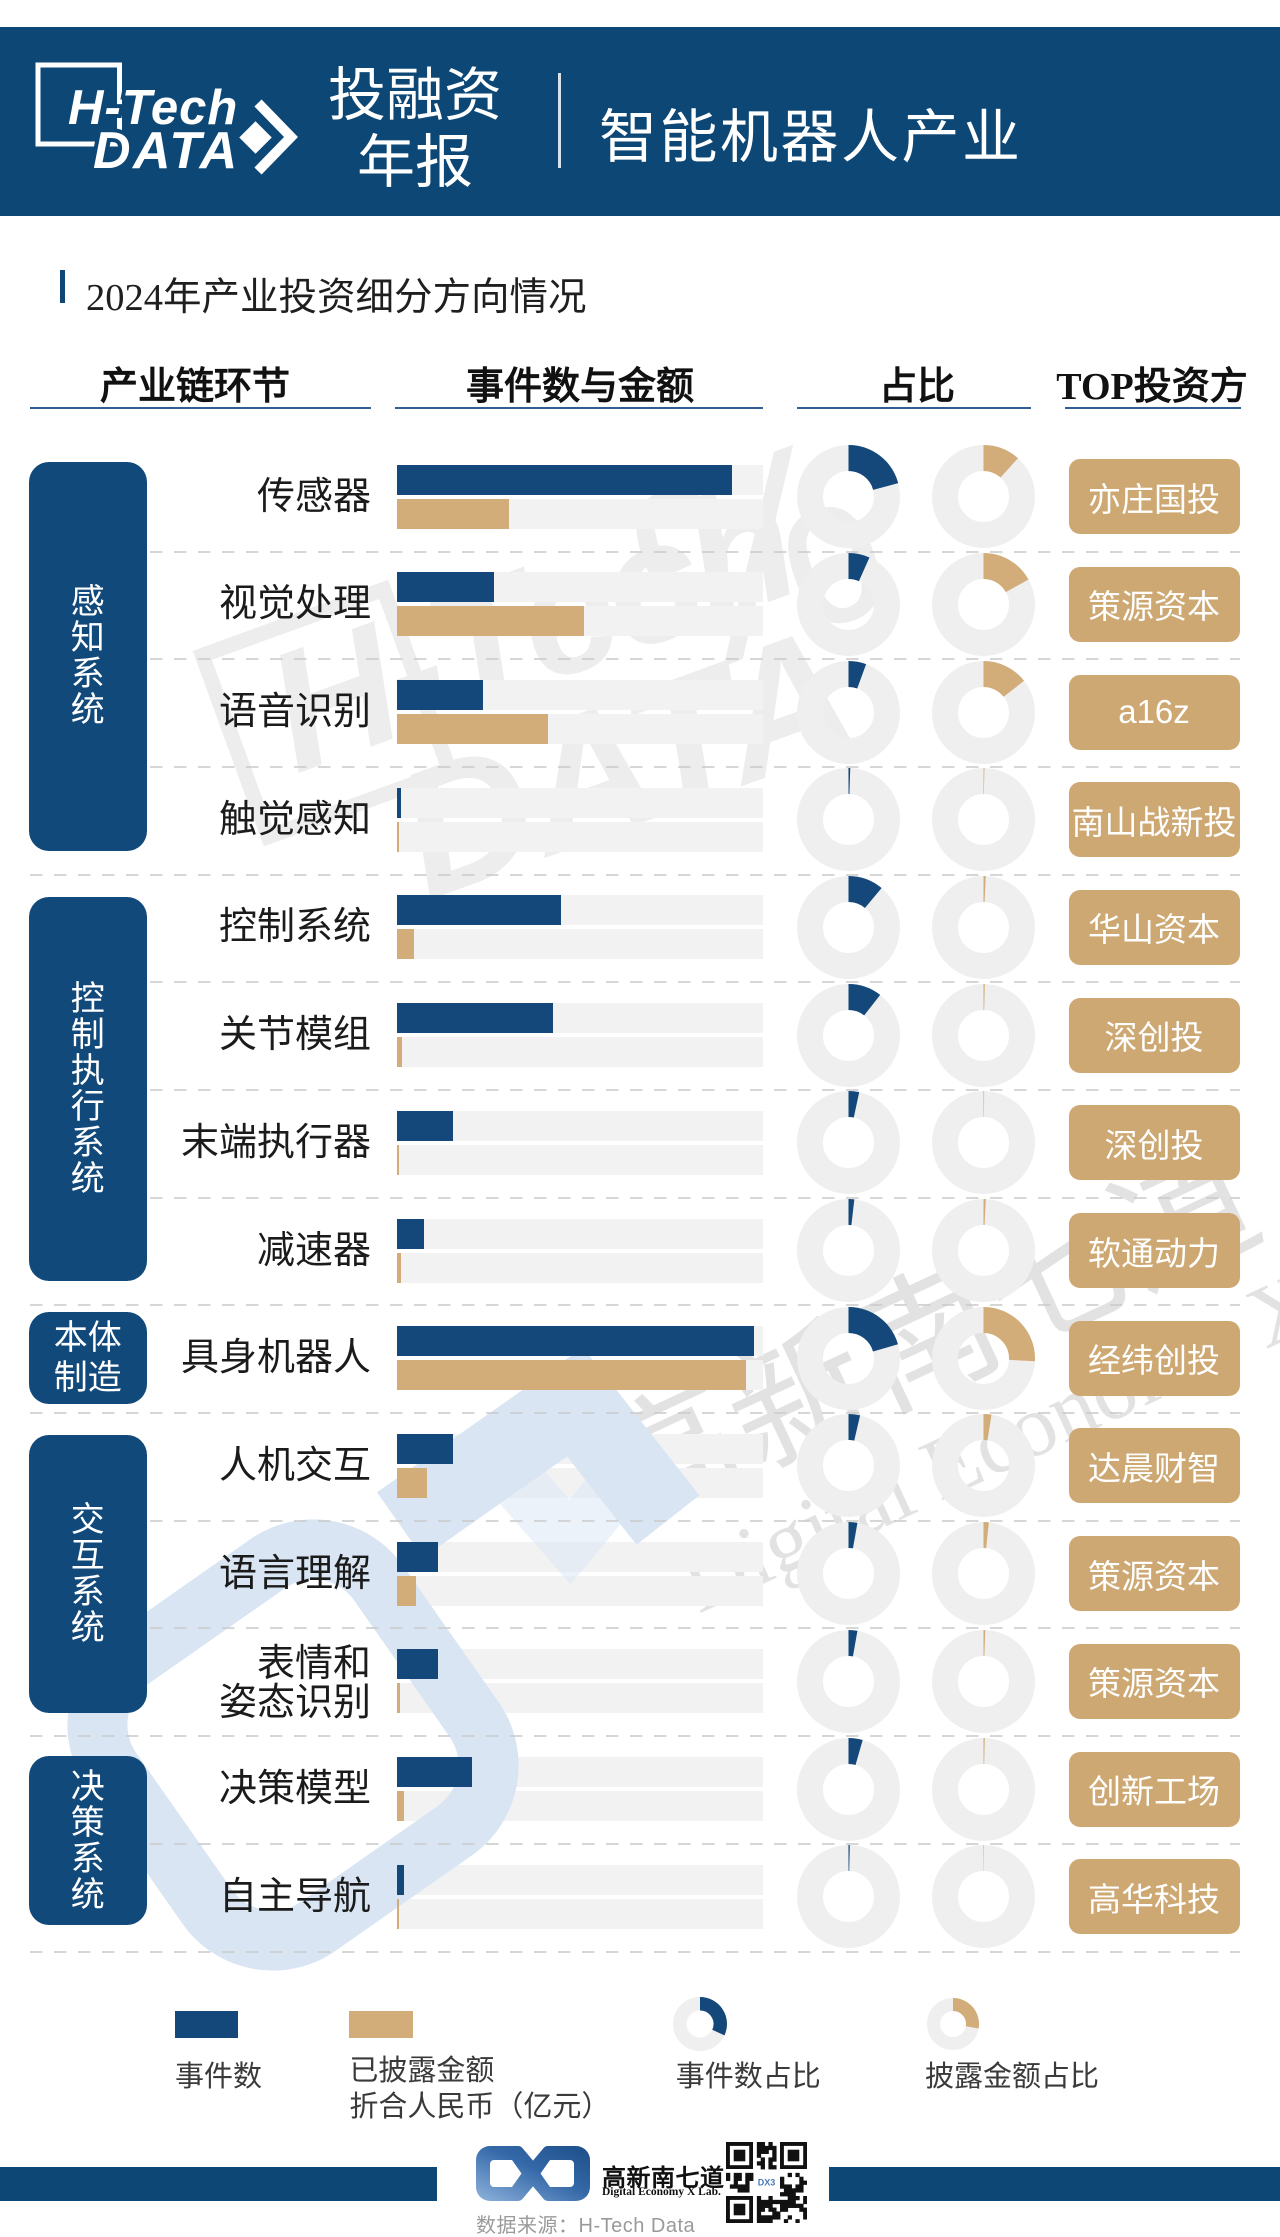 The image size is (1280, 2237). I want to click on svg-text: DATA, so click(166, 151).